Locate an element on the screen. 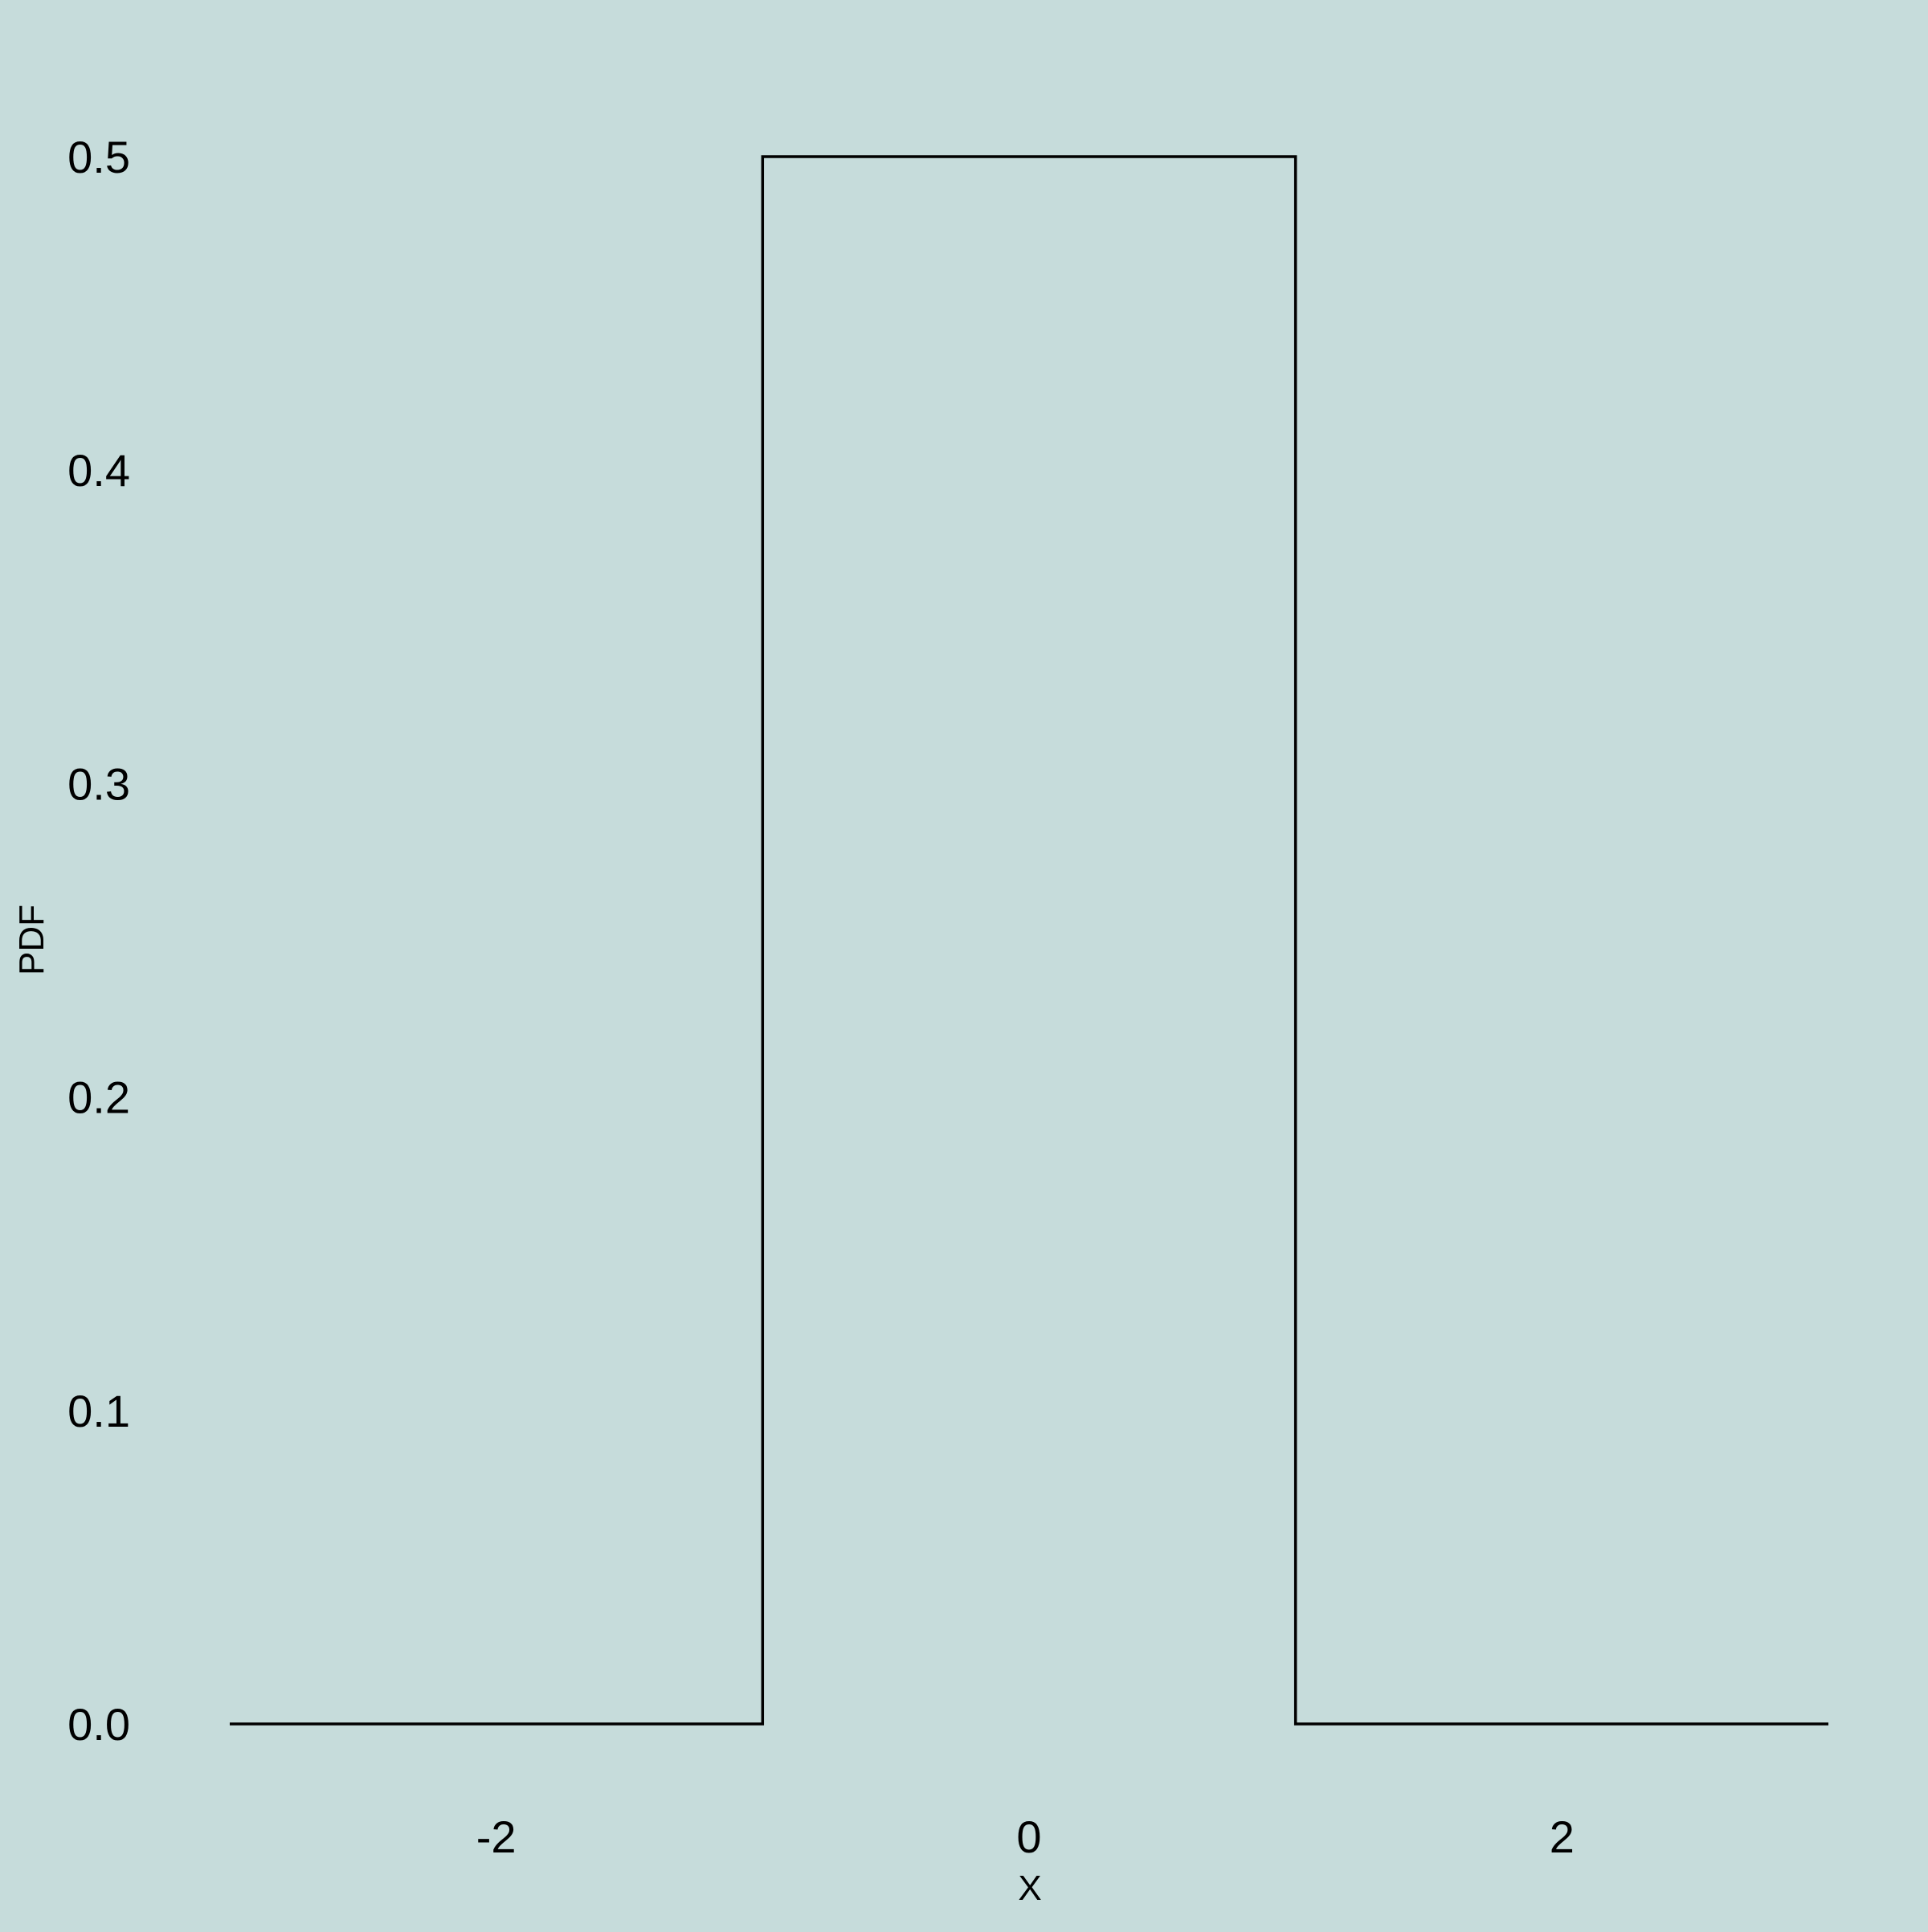 Image resolution: width=1928 pixels, height=1932 pixels. x-tick-label: -2 is located at coordinates (497, 1837).